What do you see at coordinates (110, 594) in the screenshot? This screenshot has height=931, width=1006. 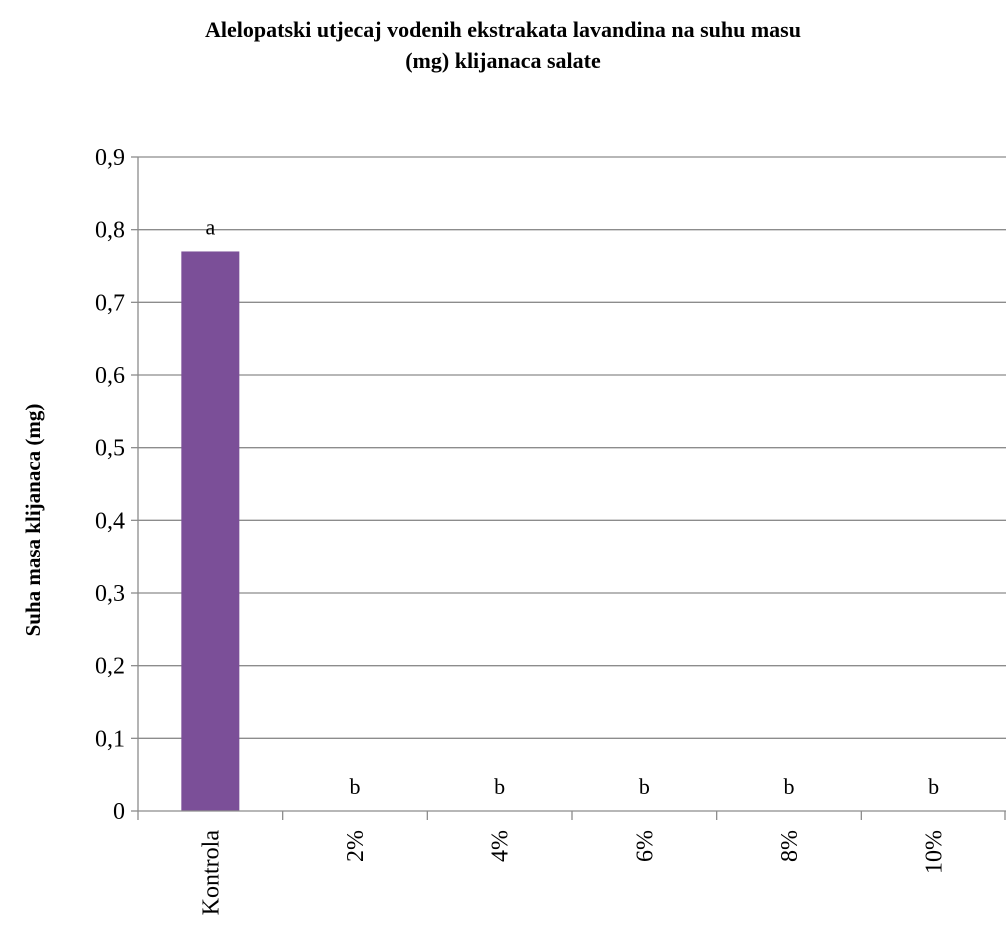 I see `y-tick-label: 0,3` at bounding box center [110, 594].